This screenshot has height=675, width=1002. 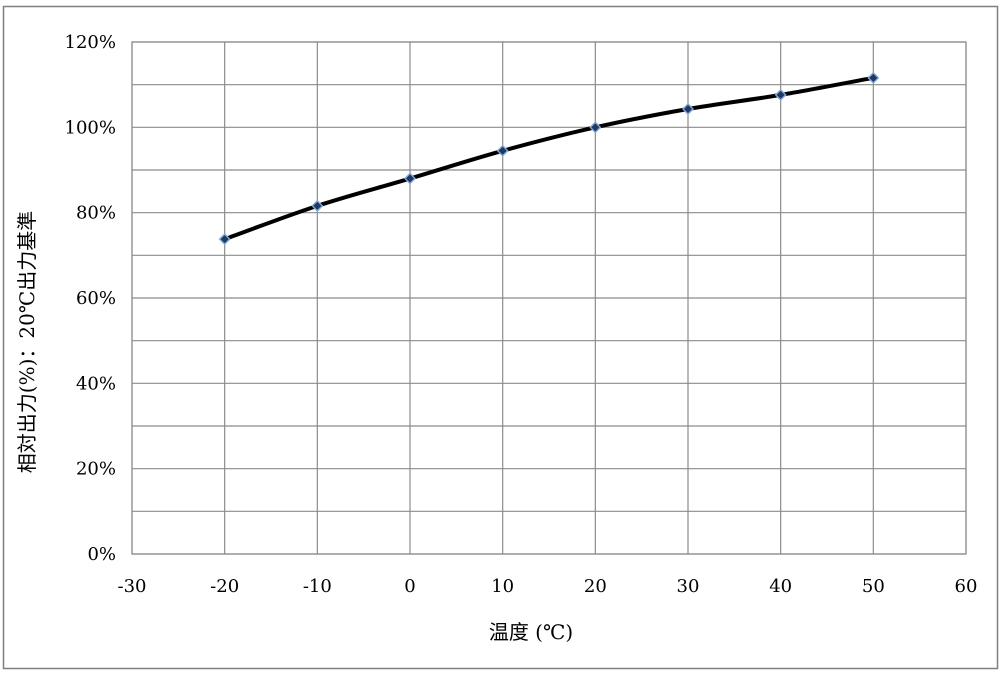 I want to click on x-tick-label: 10, so click(x=502, y=586).